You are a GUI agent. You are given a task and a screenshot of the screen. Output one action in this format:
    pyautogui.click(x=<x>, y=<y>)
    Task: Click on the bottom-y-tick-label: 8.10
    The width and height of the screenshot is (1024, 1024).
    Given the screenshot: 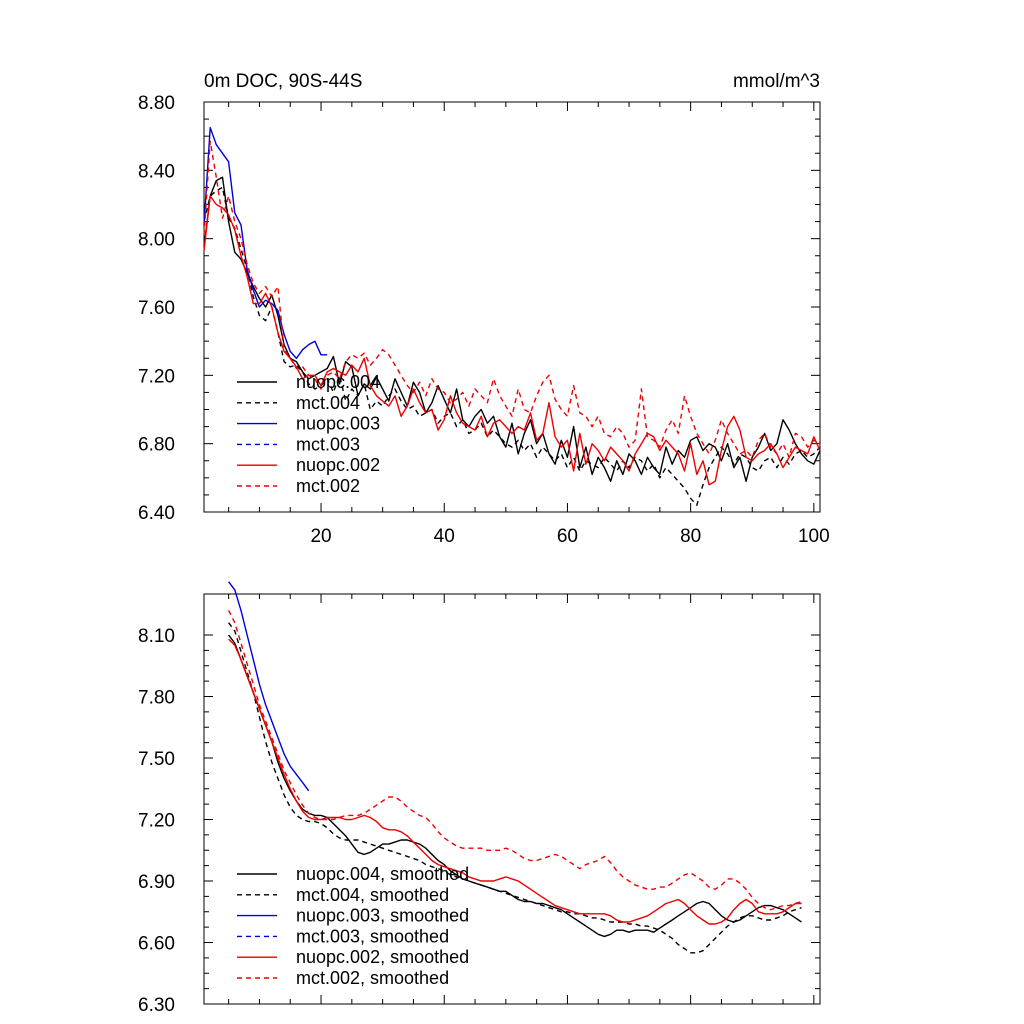 What is the action you would take?
    pyautogui.click(x=156, y=636)
    